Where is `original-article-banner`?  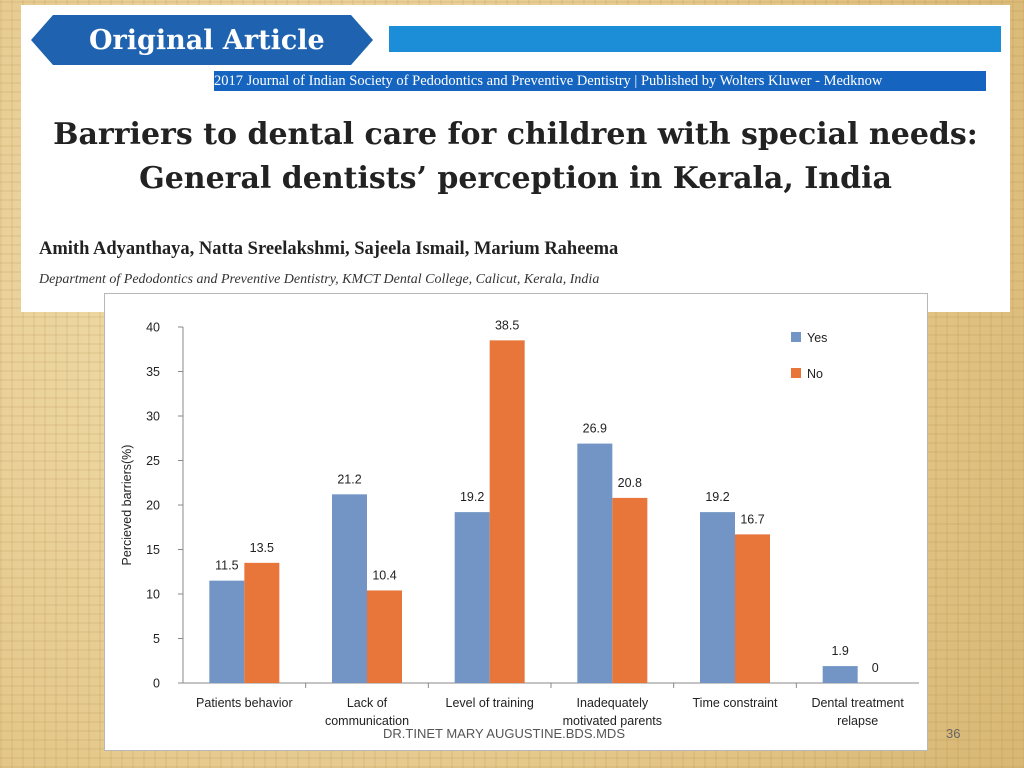
original-article-banner is located at coordinates (202, 40).